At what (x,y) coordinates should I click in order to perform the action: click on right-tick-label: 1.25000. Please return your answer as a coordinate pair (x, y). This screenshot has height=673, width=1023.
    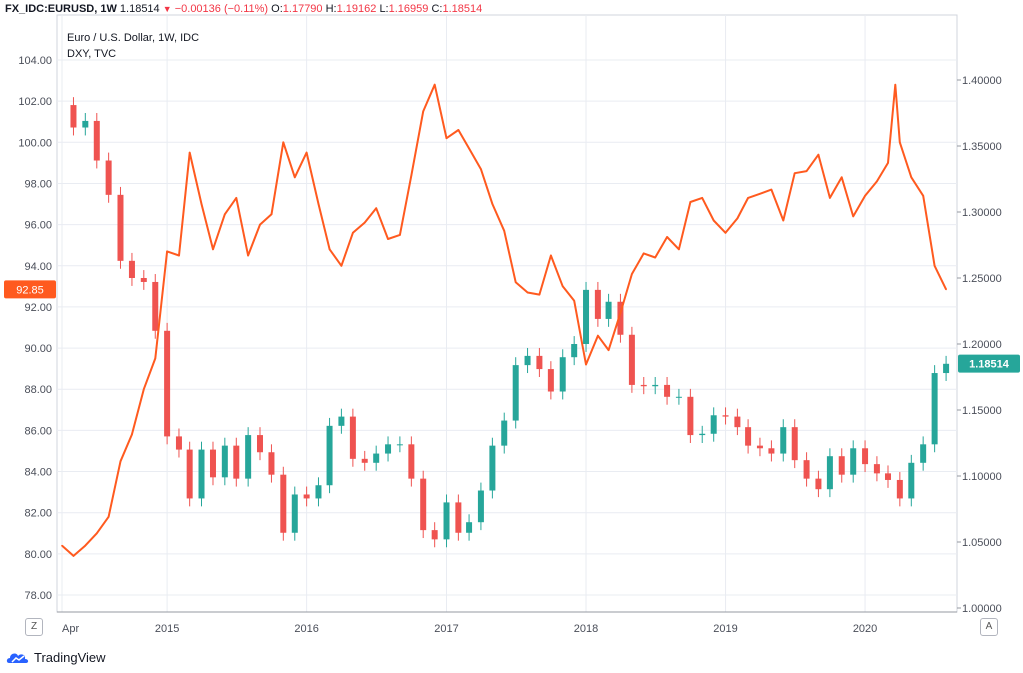
    Looking at the image, I should click on (982, 279).